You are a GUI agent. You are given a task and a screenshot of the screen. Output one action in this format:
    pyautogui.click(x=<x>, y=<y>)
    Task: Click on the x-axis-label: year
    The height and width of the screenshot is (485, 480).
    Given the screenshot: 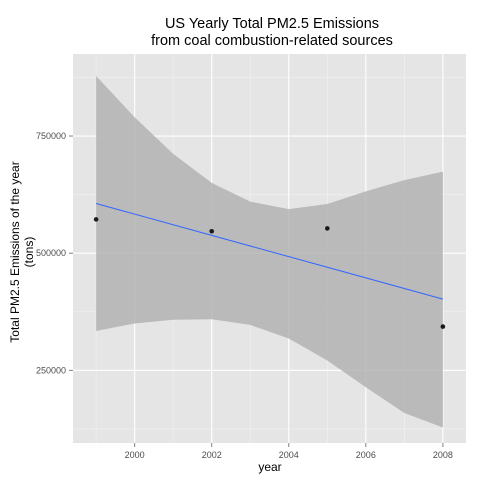 What is the action you would take?
    pyautogui.click(x=269, y=467)
    